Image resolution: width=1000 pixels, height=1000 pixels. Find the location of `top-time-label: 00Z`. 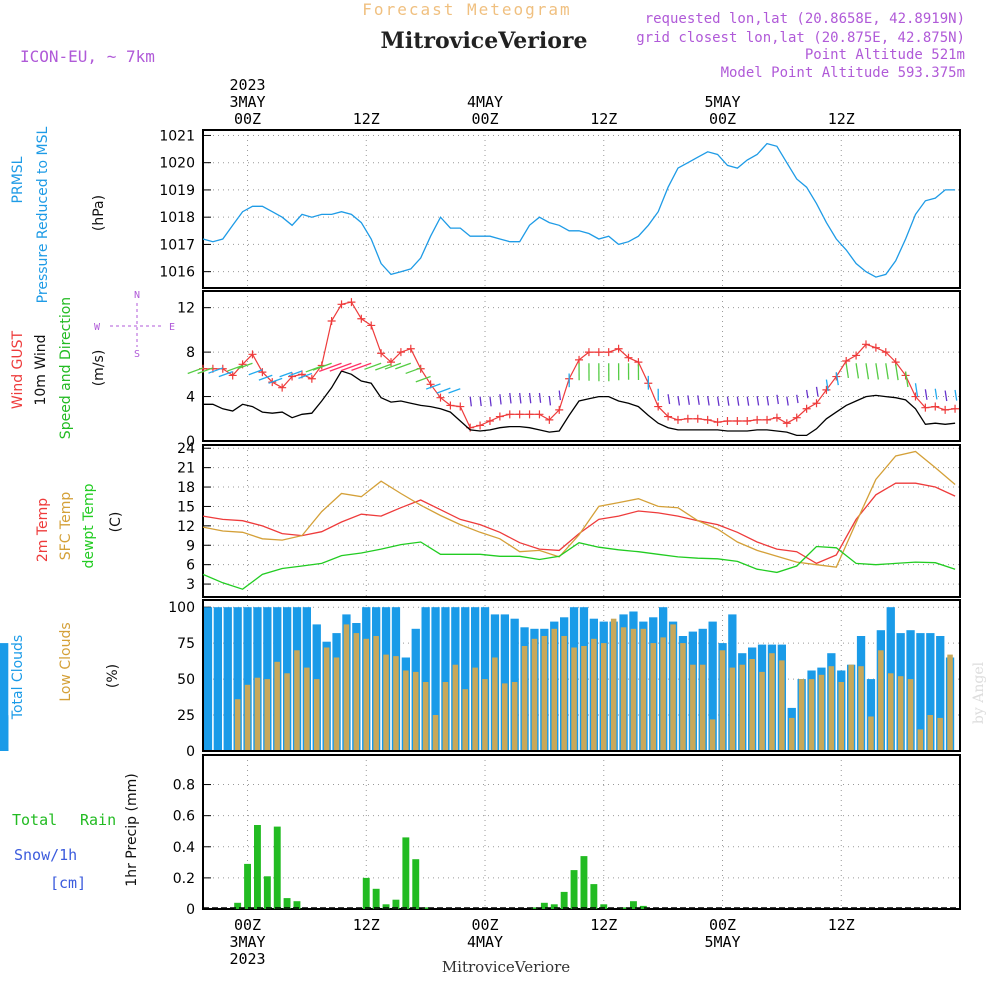

top-time-label: 00Z is located at coordinates (484, 119).